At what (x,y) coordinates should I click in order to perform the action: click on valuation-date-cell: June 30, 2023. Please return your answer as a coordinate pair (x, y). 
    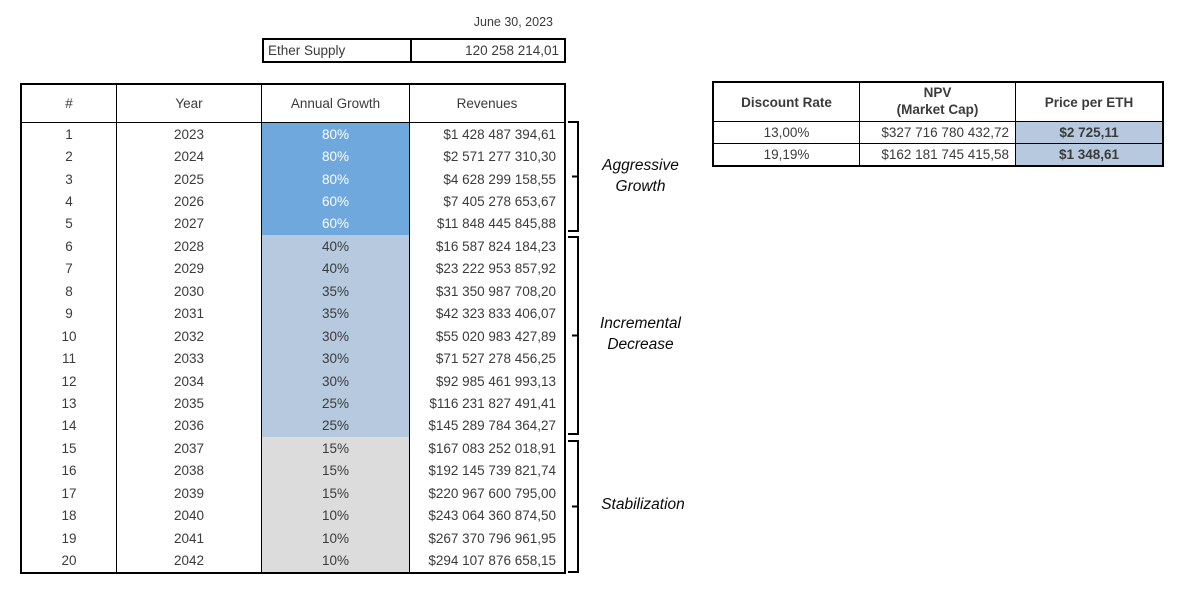
    Looking at the image, I should click on (513, 22).